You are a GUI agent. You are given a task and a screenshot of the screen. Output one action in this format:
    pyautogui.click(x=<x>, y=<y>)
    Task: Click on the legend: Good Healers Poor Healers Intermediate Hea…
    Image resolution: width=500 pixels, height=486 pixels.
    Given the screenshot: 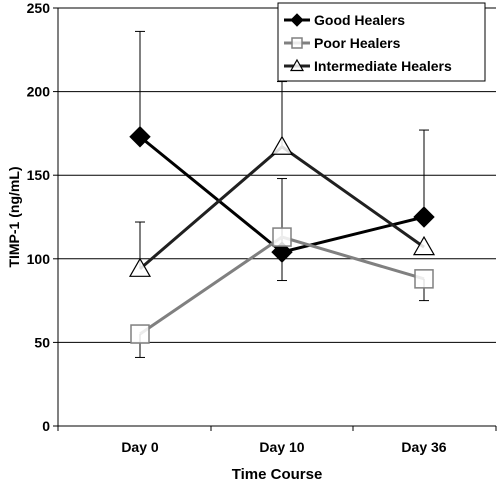 What is the action you would take?
    pyautogui.click(x=381, y=42)
    